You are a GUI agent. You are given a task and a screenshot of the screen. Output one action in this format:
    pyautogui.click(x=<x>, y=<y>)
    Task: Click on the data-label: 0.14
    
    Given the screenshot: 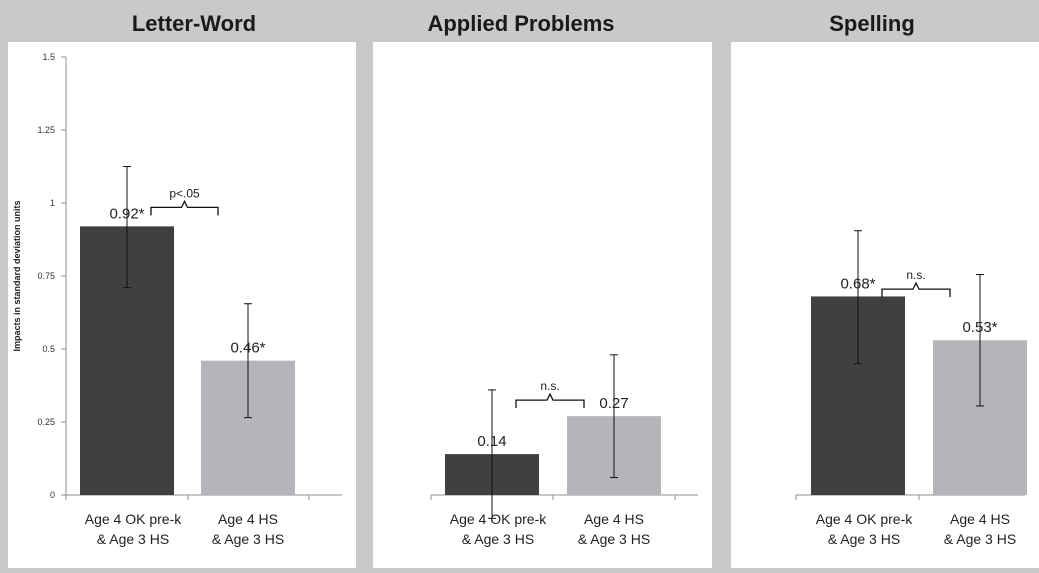 What is the action you would take?
    pyautogui.click(x=491, y=441)
    